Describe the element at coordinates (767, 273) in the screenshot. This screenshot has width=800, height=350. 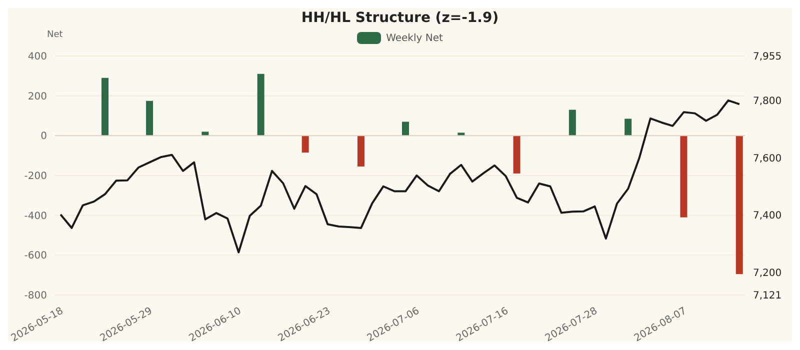
I see `y2-tick-label: 7,200` at that location.